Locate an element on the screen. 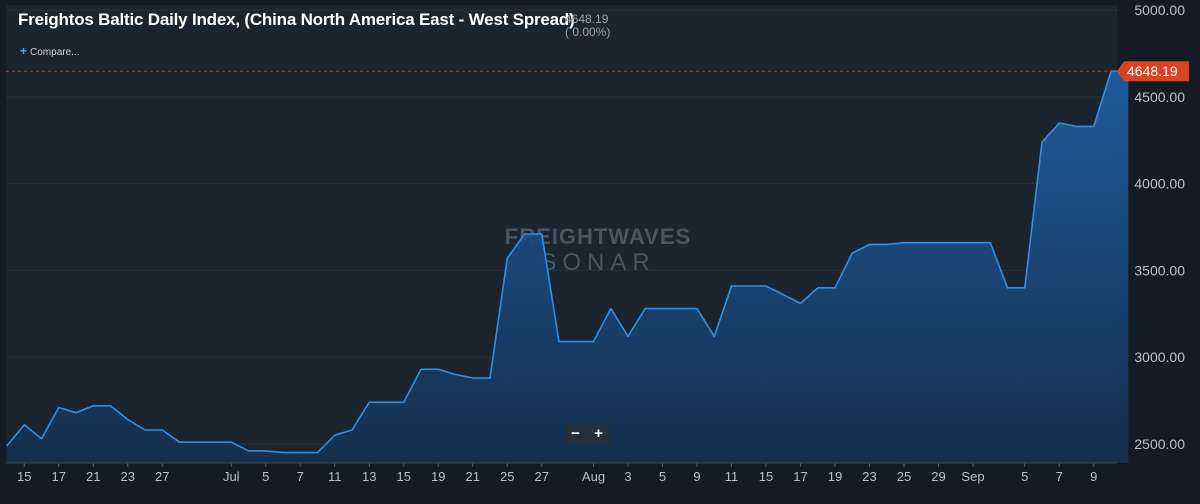 This screenshot has width=1200, height=504. zoom-out-button: − is located at coordinates (575, 433).